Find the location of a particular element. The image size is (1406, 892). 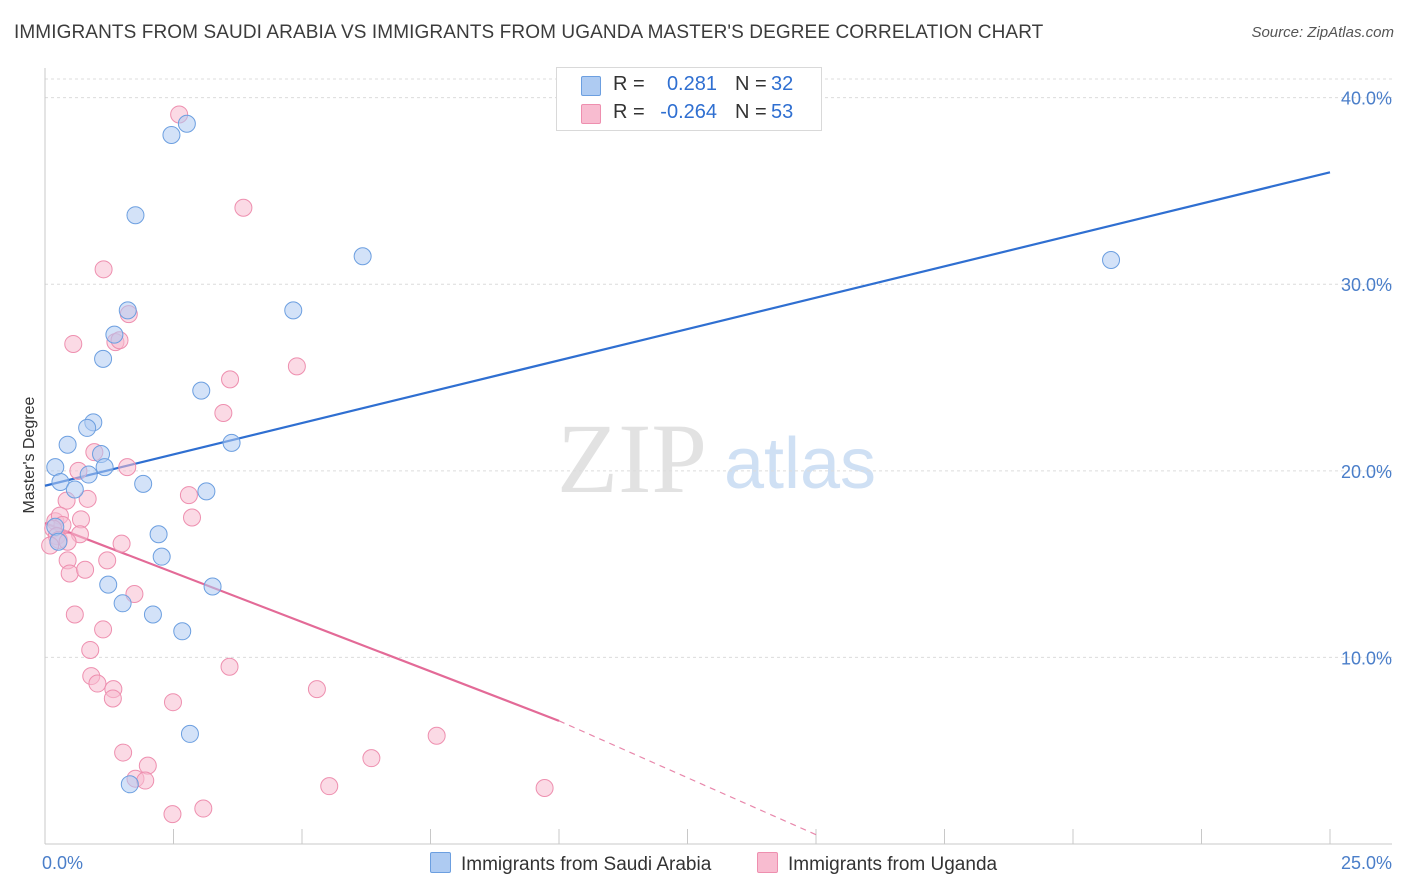

legend-item-saudi-arabia: Immigrants from Saudi Arabia is located at coordinates (570, 864).